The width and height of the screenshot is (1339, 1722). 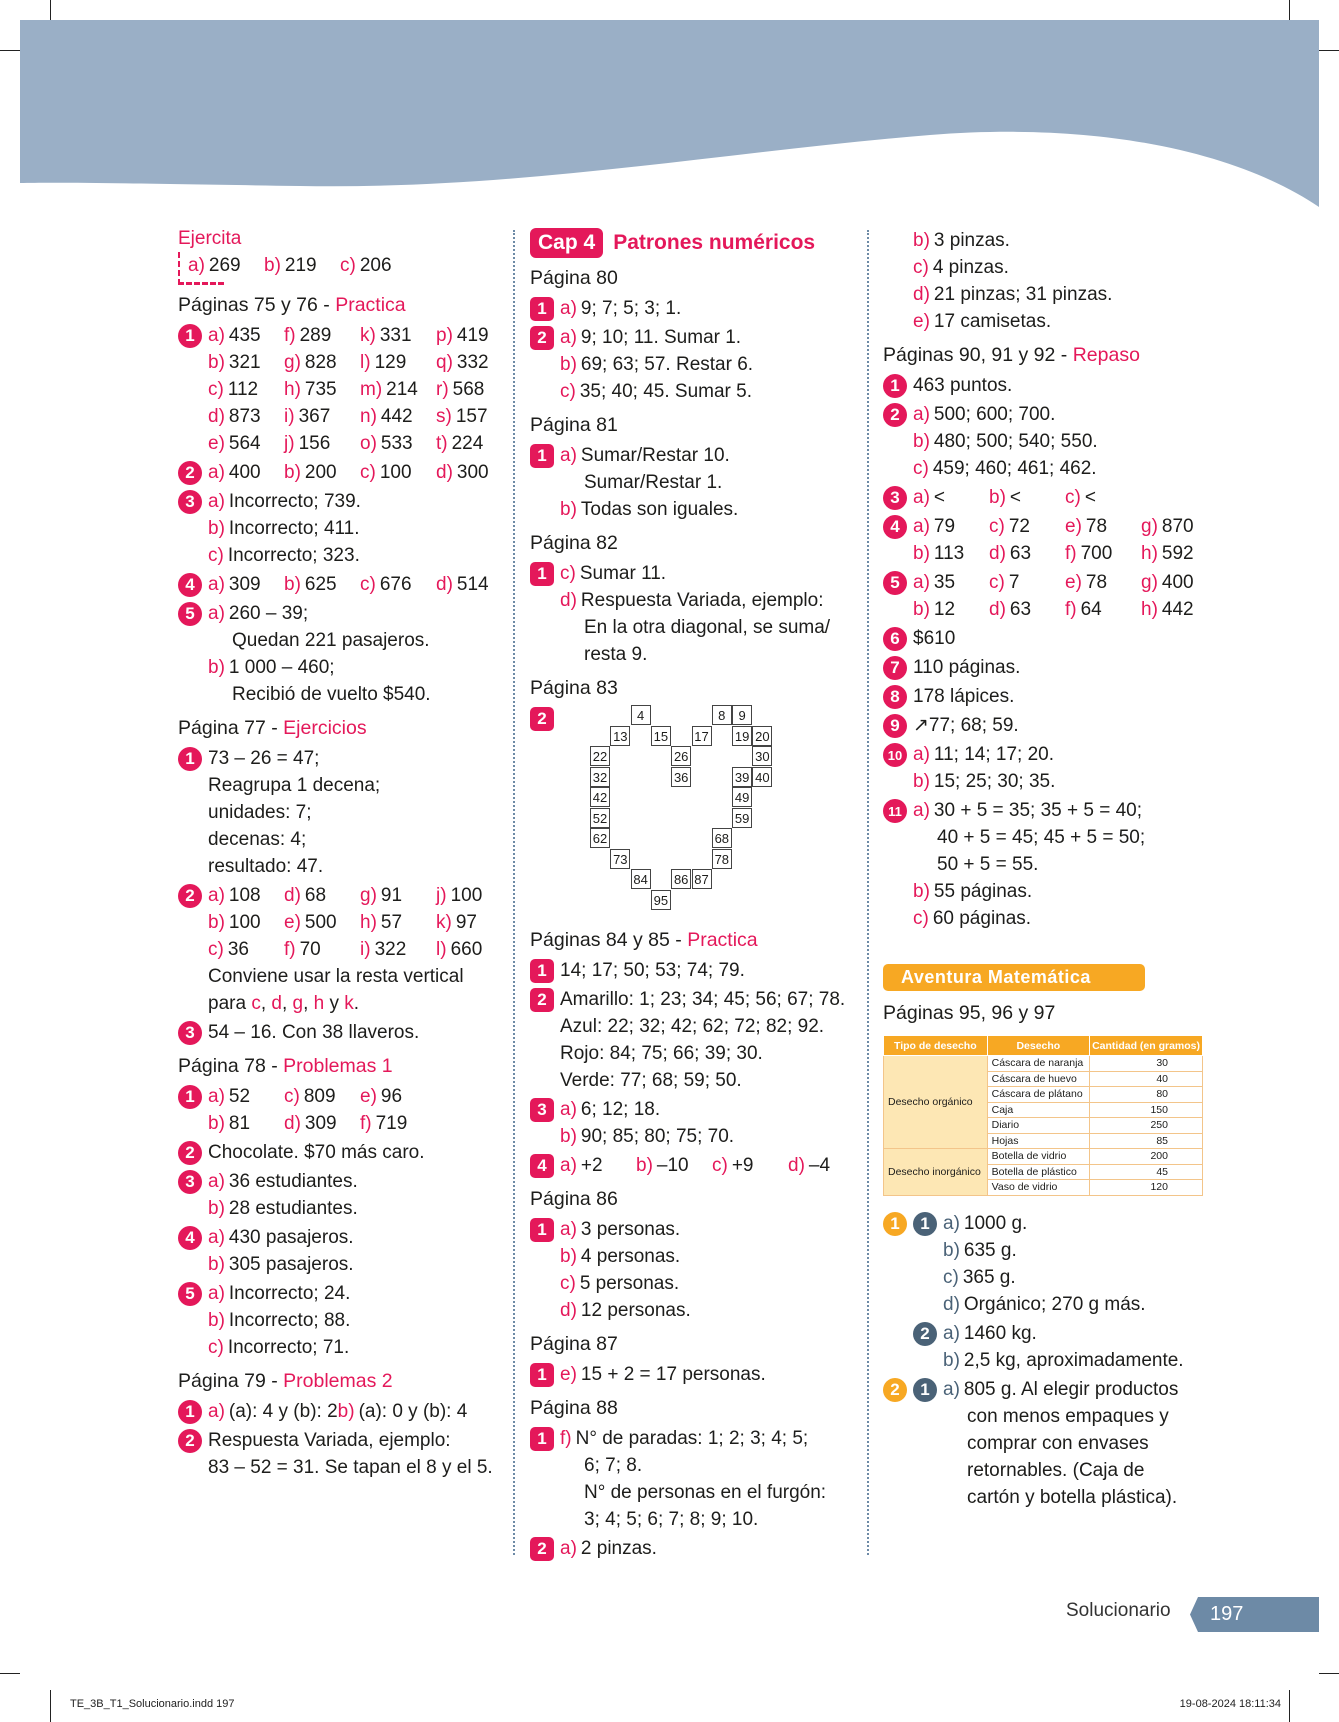 What do you see at coordinates (895, 754) in the screenshot?
I see `badges: 10` at bounding box center [895, 754].